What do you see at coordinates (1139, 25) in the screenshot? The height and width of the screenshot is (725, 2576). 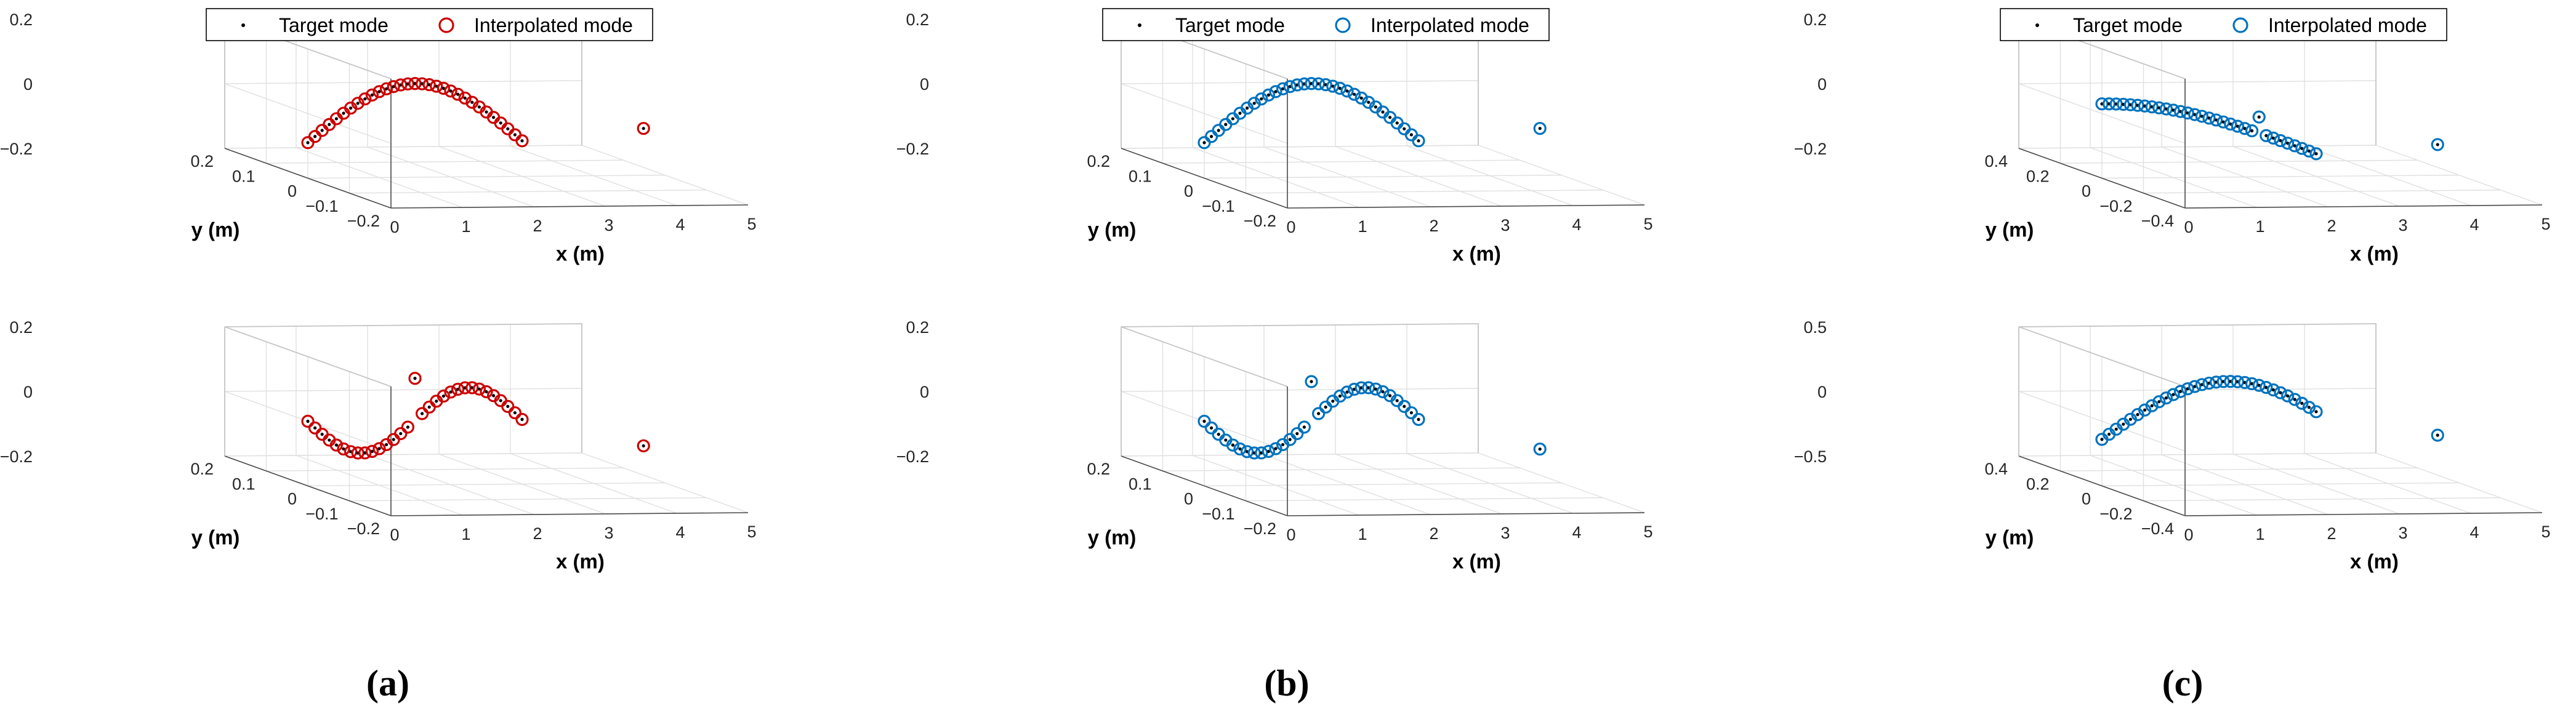 I see `legend-target-marker` at bounding box center [1139, 25].